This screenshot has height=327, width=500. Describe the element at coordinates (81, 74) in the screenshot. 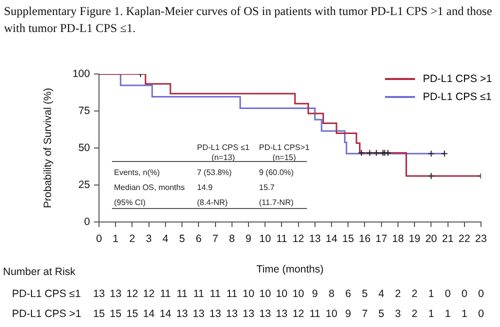

I see `y-tick-label: 100` at that location.